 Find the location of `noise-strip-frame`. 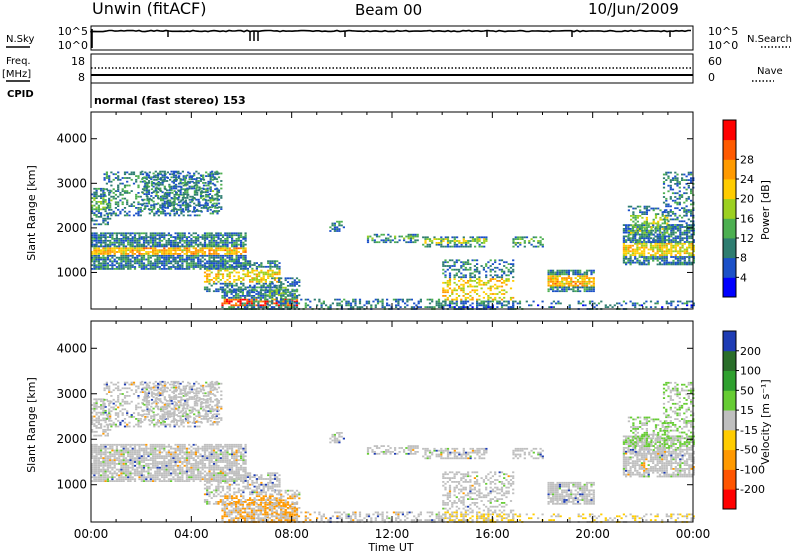

noise-strip-frame is located at coordinates (392, 38).